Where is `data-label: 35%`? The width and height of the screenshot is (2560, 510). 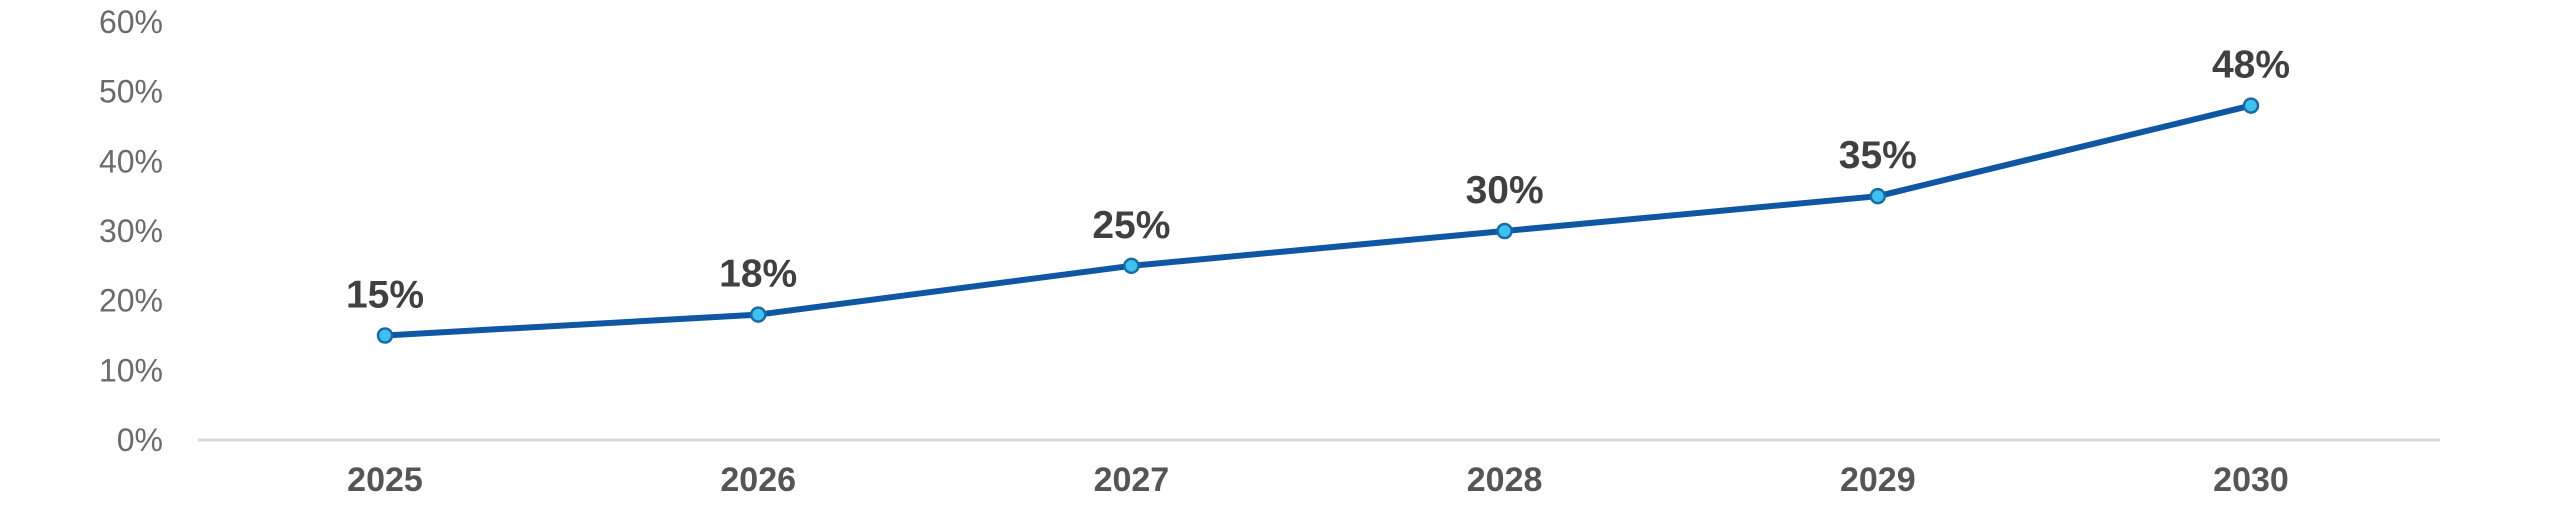
data-label: 35% is located at coordinates (1878, 155).